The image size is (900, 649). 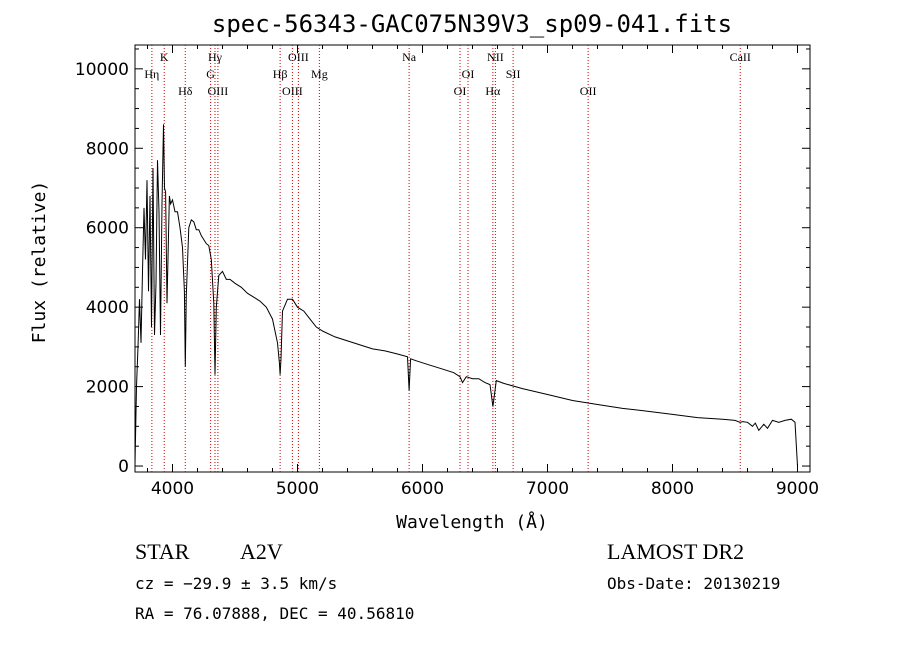 I want to click on x-axis-label: Wavelength (Å), so click(x=472, y=522).